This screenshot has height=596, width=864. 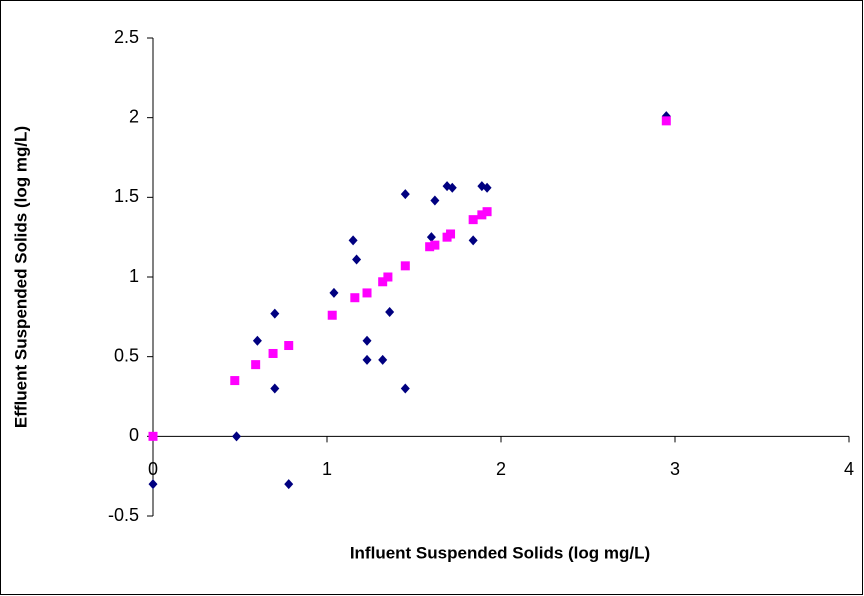 What do you see at coordinates (500, 552) in the screenshot?
I see `x-axis-label: Influent Suspended Solids (log mg/L)` at bounding box center [500, 552].